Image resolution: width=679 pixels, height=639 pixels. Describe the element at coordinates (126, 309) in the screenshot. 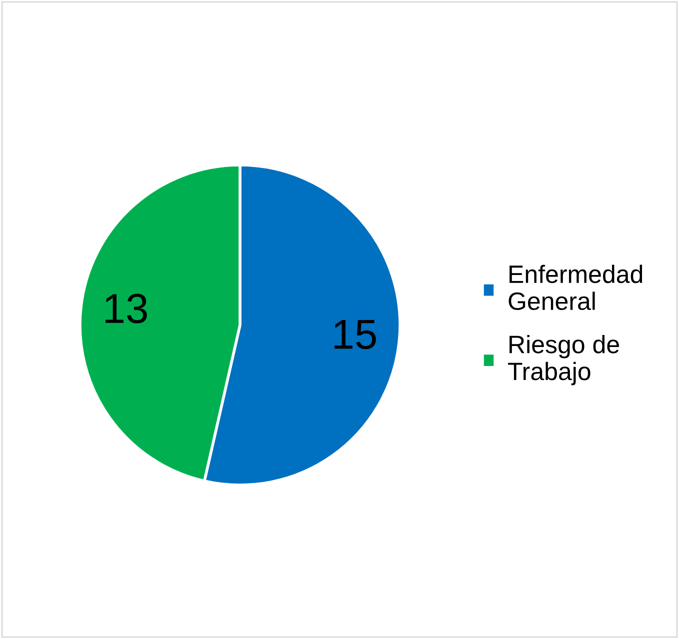

I see `data-label: 13` at that location.